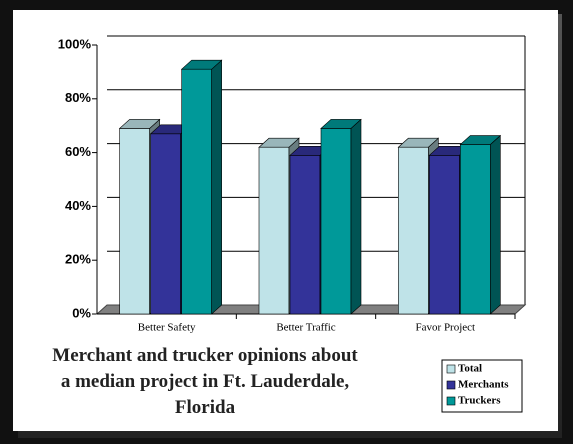  I want to click on x-tick-label: Favor Project, so click(446, 328).